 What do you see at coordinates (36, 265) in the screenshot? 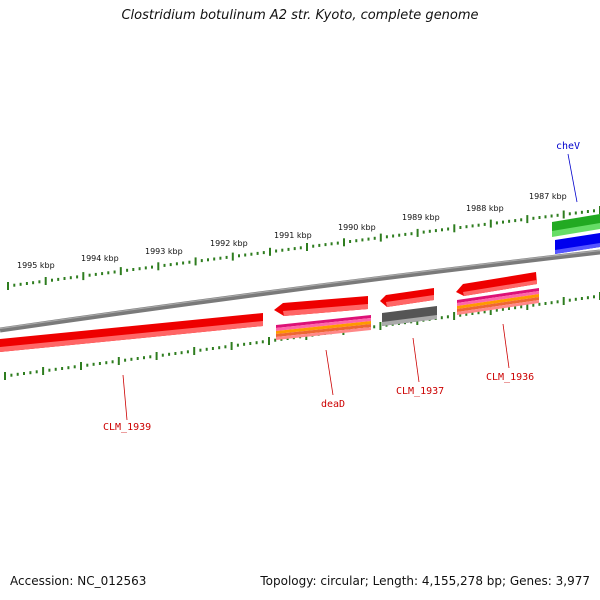
I see `tick-label-1995: 1995 kbp` at bounding box center [36, 265].